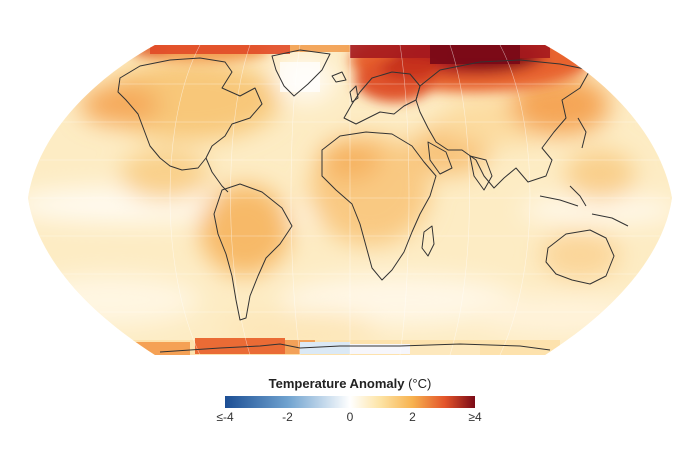  Describe the element at coordinates (635, 298) in the screenshot. I see `coastline-new-zealand` at that location.